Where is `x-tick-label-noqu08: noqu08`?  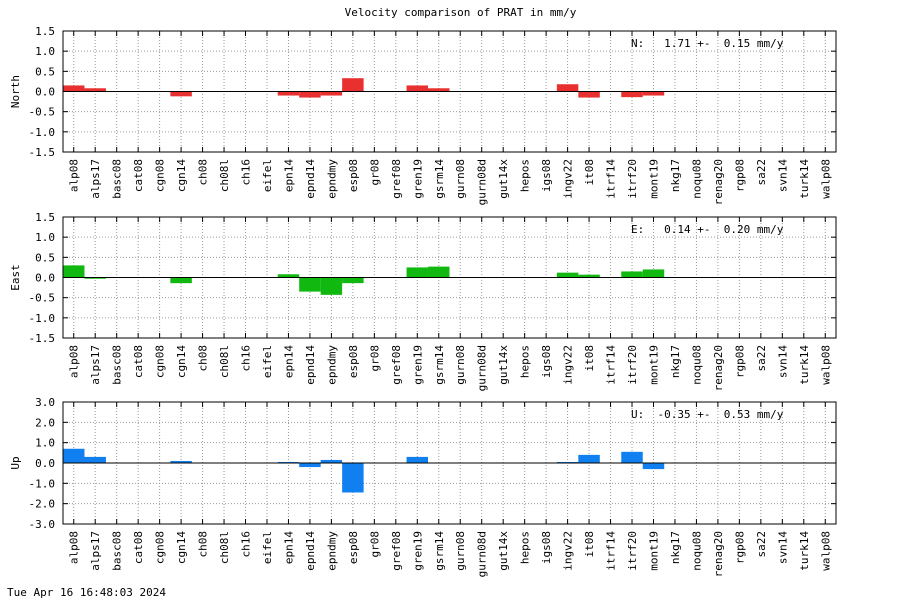
x-tick-label-noqu08: noqu08 is located at coordinates (696, 551).